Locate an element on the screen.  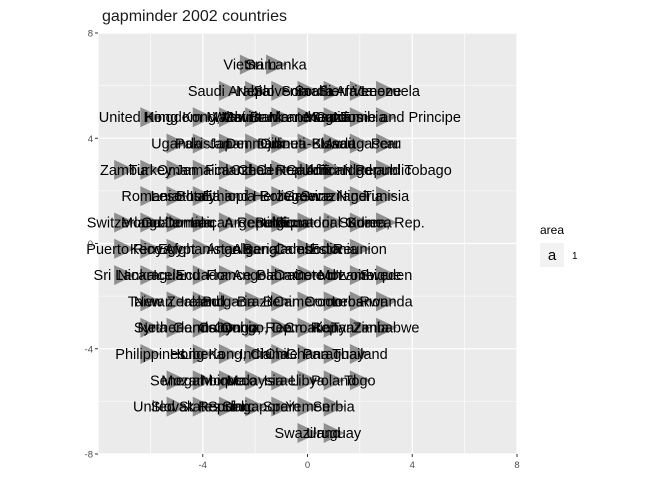
point-label: Guinea-Bissau is located at coordinates (307, 145).